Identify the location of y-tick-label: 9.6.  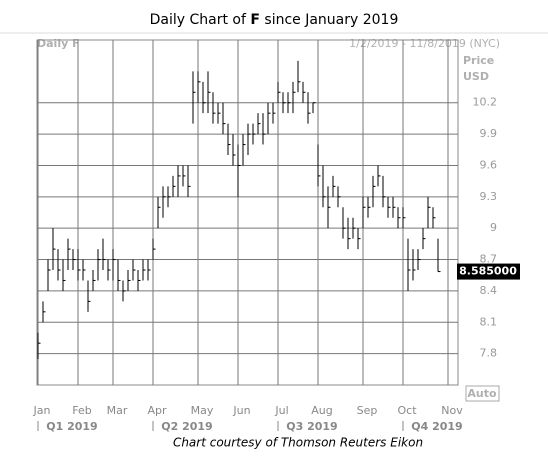
(489, 164).